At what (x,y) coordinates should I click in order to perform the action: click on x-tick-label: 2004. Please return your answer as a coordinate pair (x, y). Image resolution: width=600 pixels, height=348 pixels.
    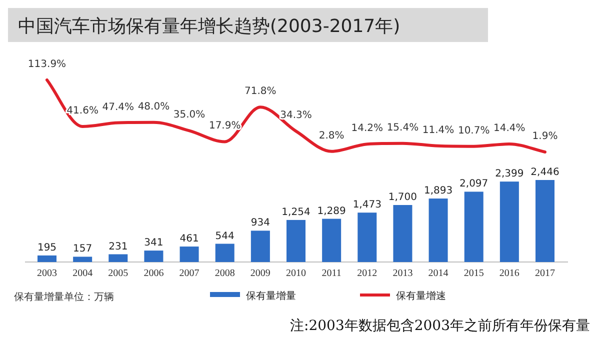
    Looking at the image, I should click on (82, 273).